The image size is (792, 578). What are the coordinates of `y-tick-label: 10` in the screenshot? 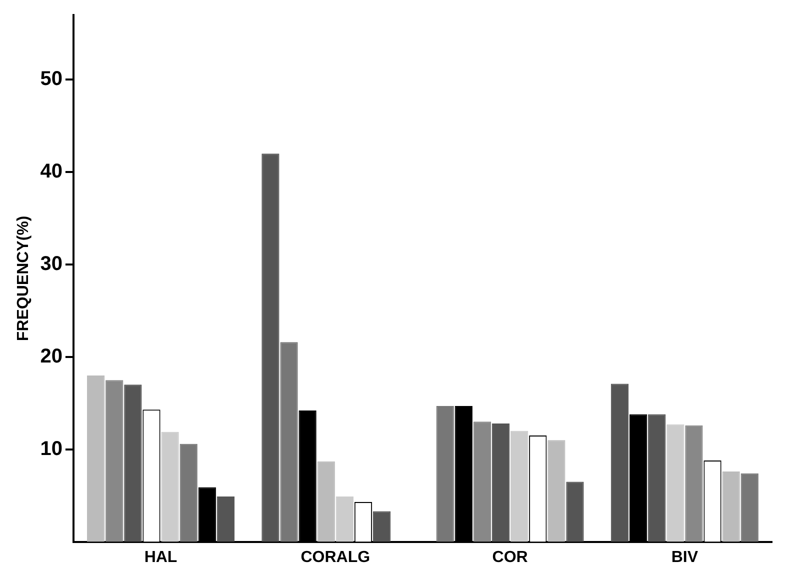 It's located at (51, 449).